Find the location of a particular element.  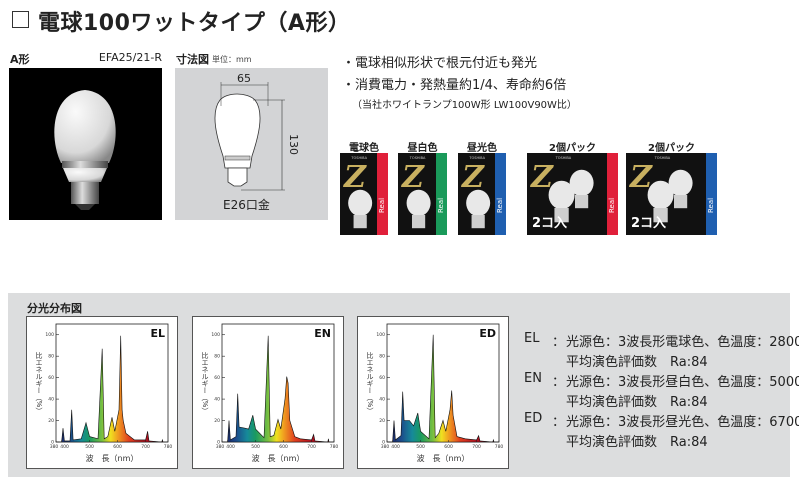

legend-code: EL is located at coordinates (532, 338).